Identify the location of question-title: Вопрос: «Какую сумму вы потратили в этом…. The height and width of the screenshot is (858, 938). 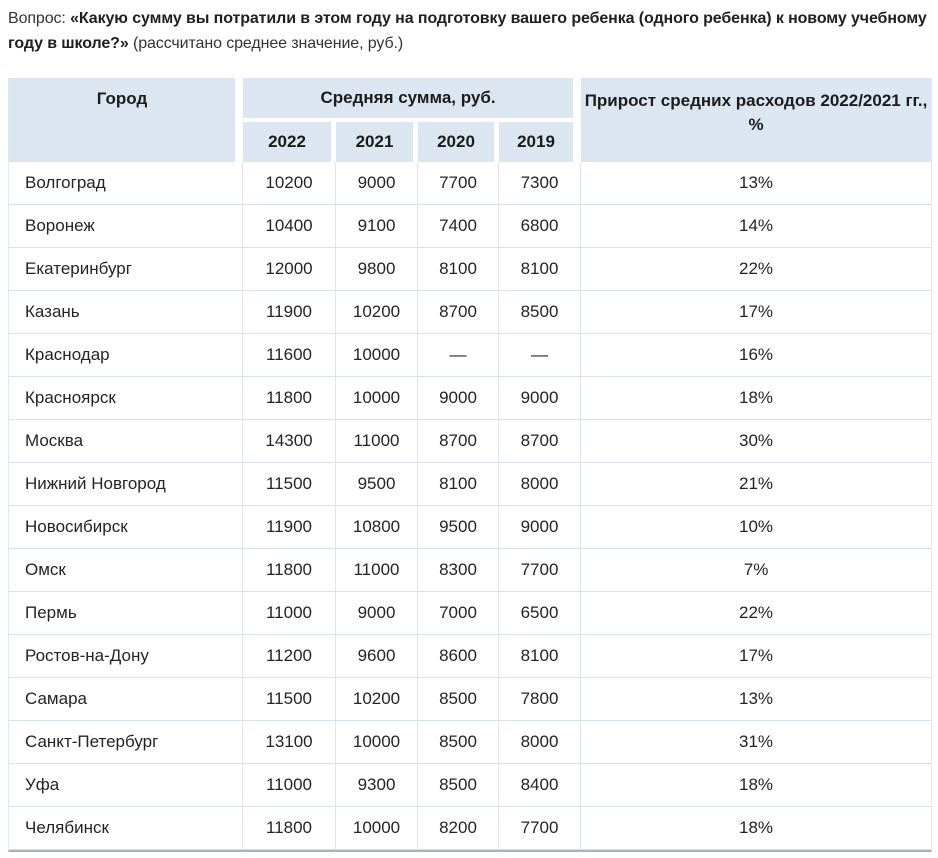
(469, 32).